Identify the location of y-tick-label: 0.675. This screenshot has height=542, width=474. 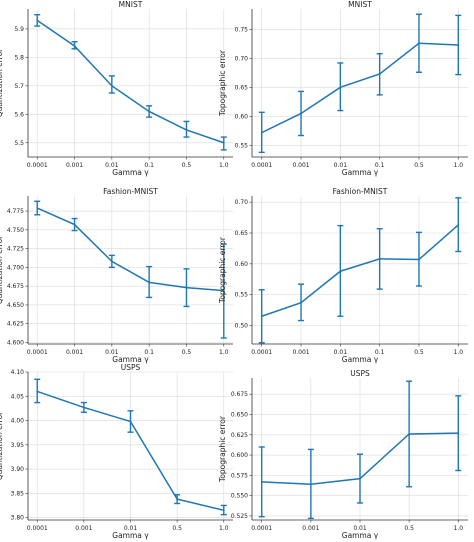
(239, 394).